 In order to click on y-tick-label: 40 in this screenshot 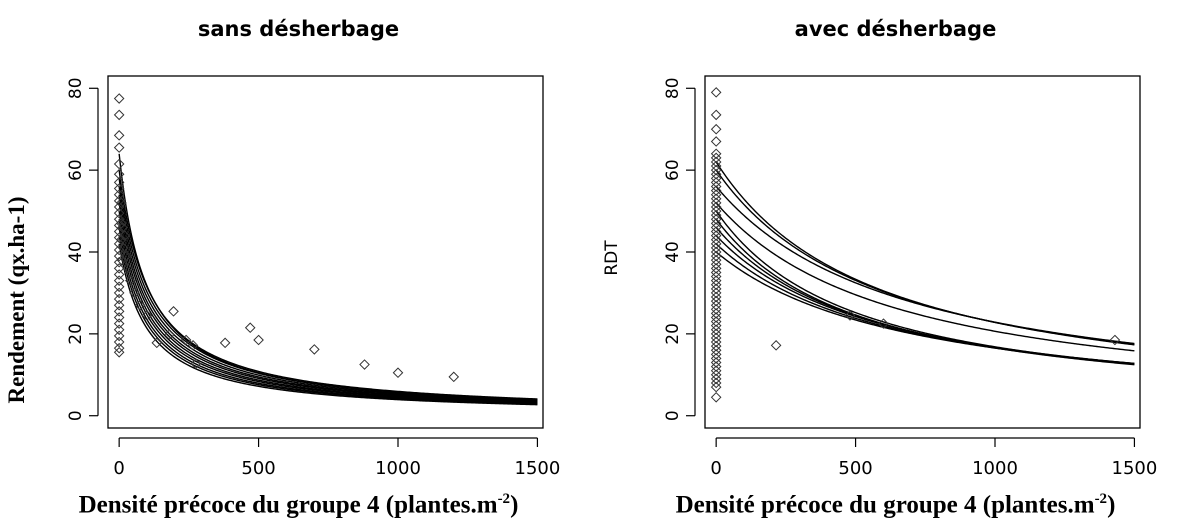, I will do `click(76, 252)`.